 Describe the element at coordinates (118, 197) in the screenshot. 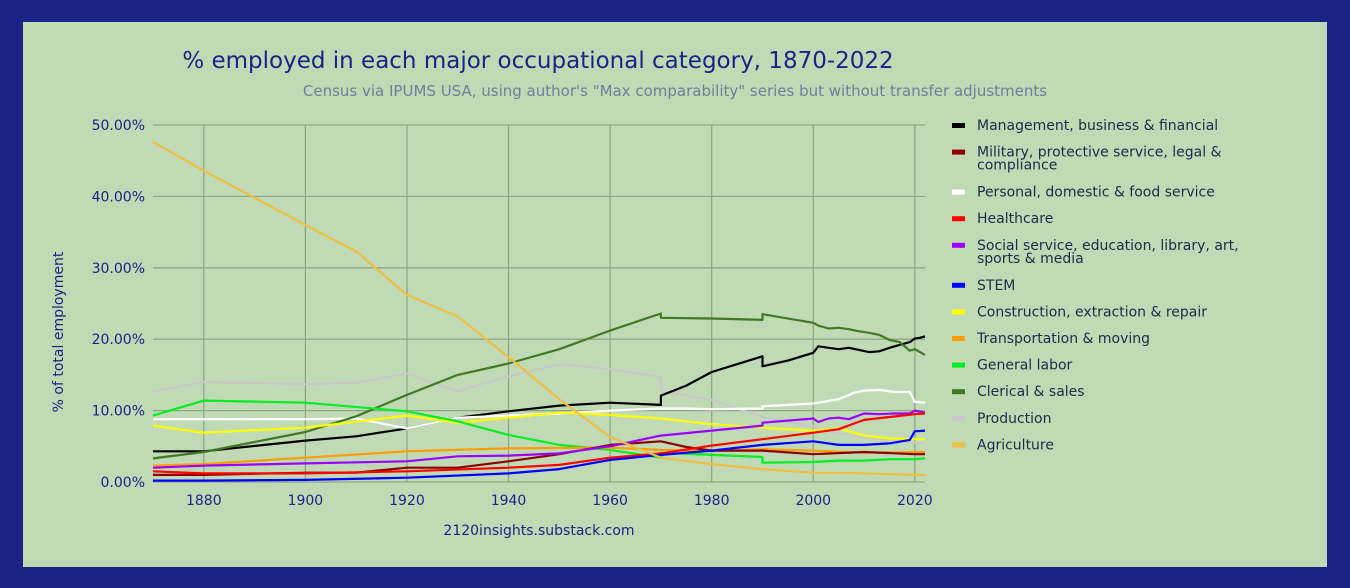

I see `y-tick-label: 40.00%` at that location.